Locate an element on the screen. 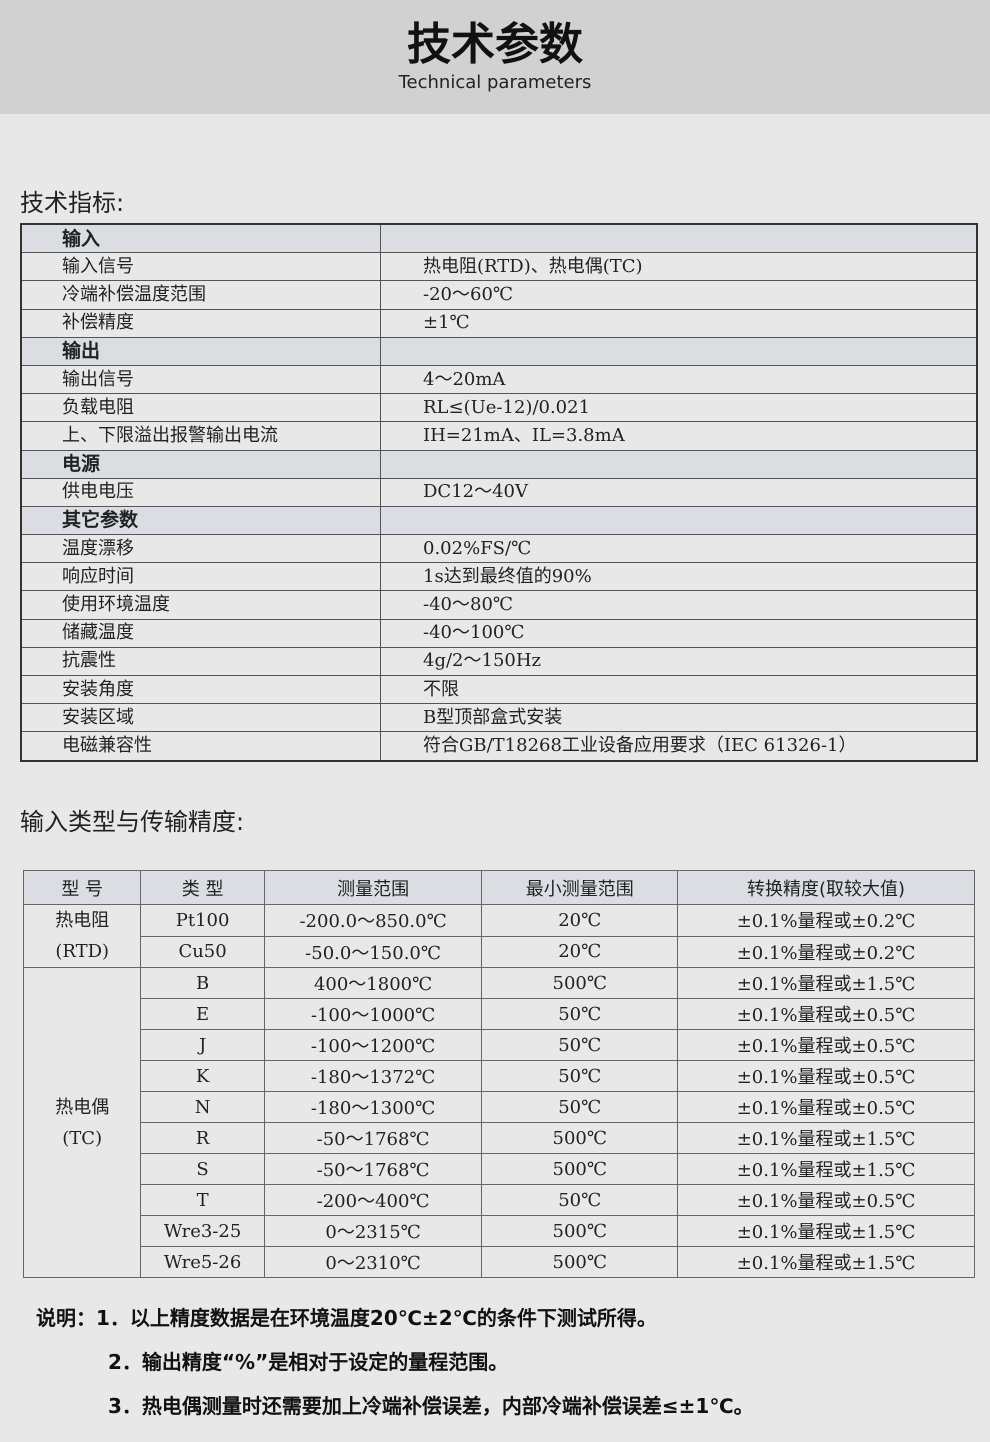 The height and width of the screenshot is (1442, 990). spec-row: 负载电阻 RL≤(Ue-12)/0.021 is located at coordinates (499, 408).